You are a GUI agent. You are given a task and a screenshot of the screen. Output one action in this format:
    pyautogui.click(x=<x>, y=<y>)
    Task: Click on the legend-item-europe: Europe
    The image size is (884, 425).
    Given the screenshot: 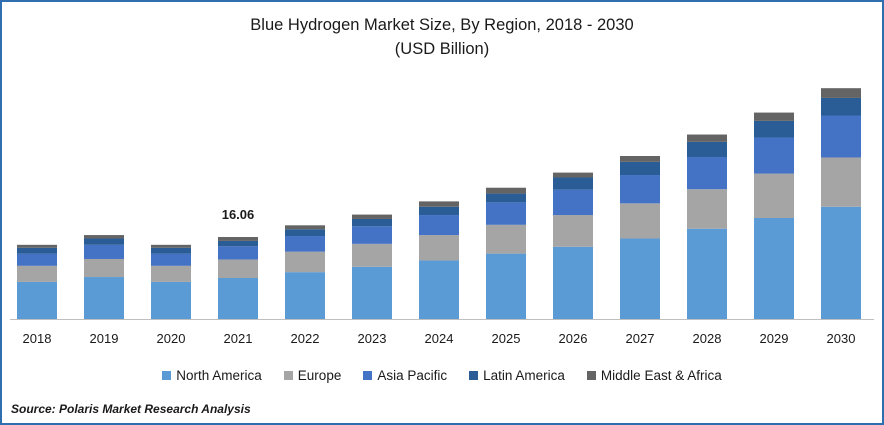 What is the action you would take?
    pyautogui.click(x=312, y=375)
    